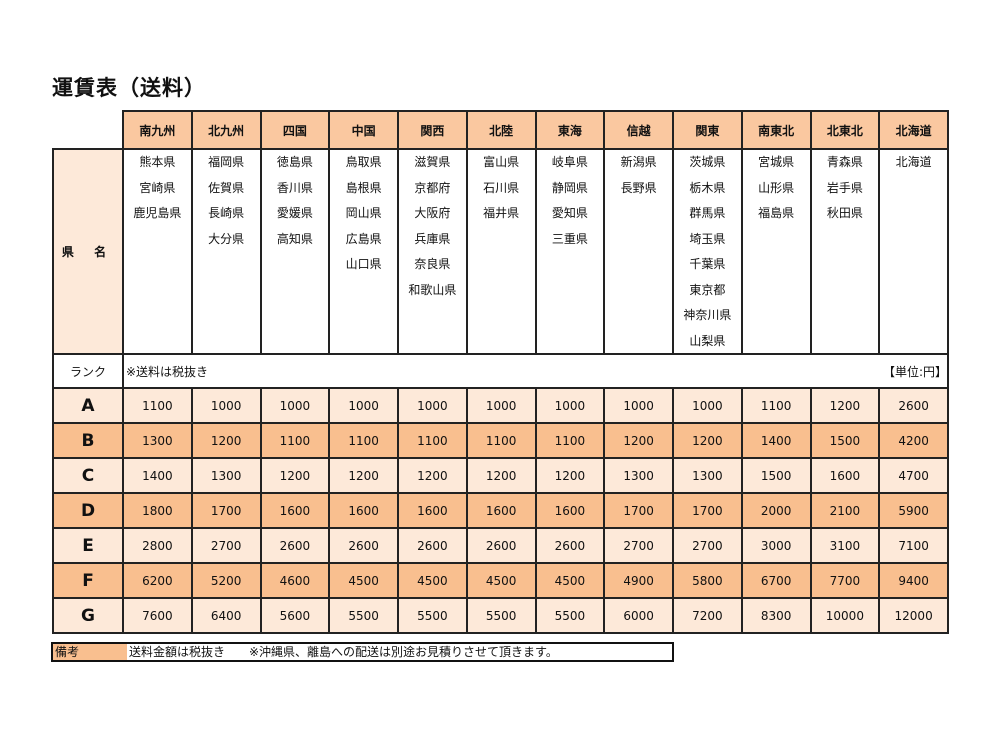 This screenshot has width=1000, height=752. Describe the element at coordinates (88, 615) in the screenshot. I see `rank-cell: G` at that location.